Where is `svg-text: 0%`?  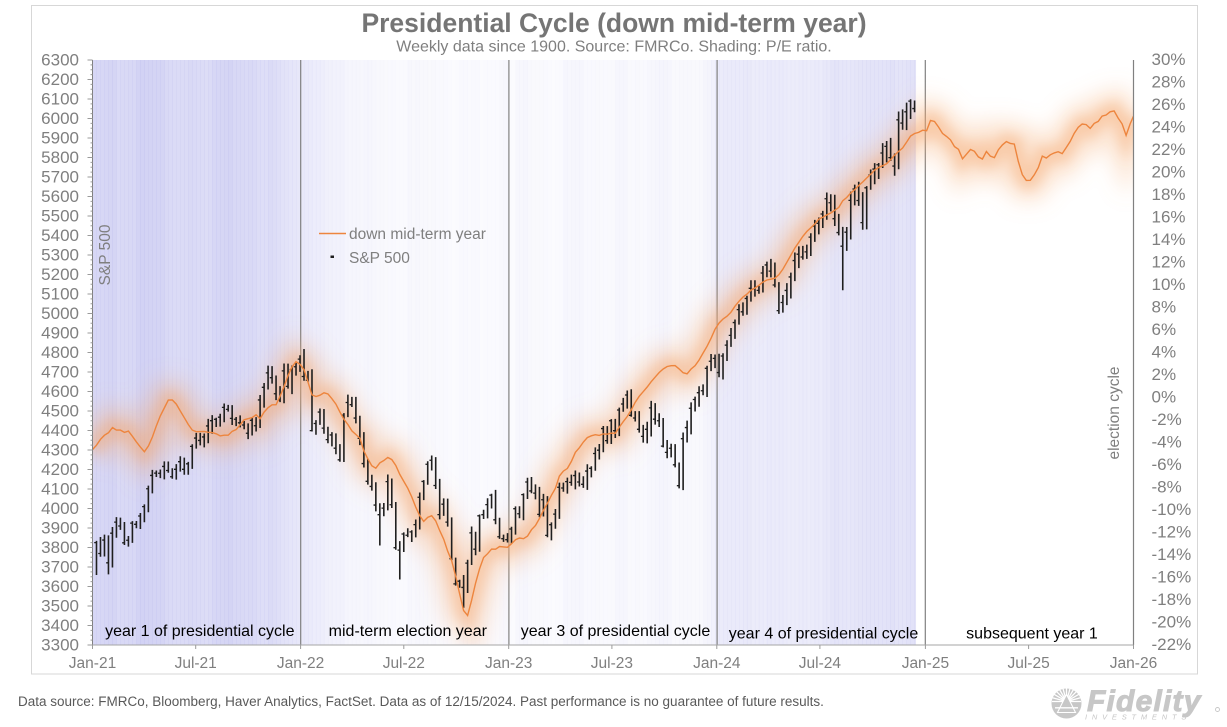 svg-text: 0% is located at coordinates (1164, 396).